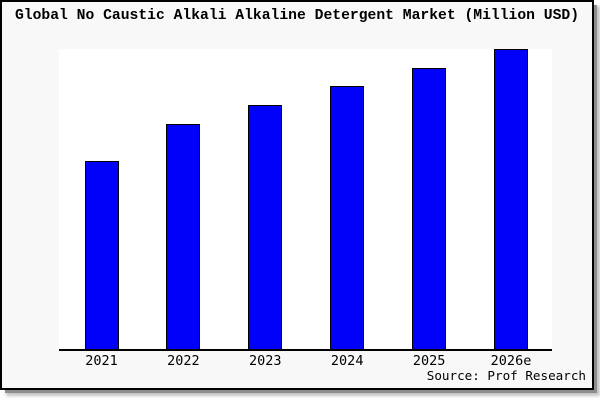 The image size is (600, 400). Describe the element at coordinates (429, 208) in the screenshot. I see `bar-2025` at that location.